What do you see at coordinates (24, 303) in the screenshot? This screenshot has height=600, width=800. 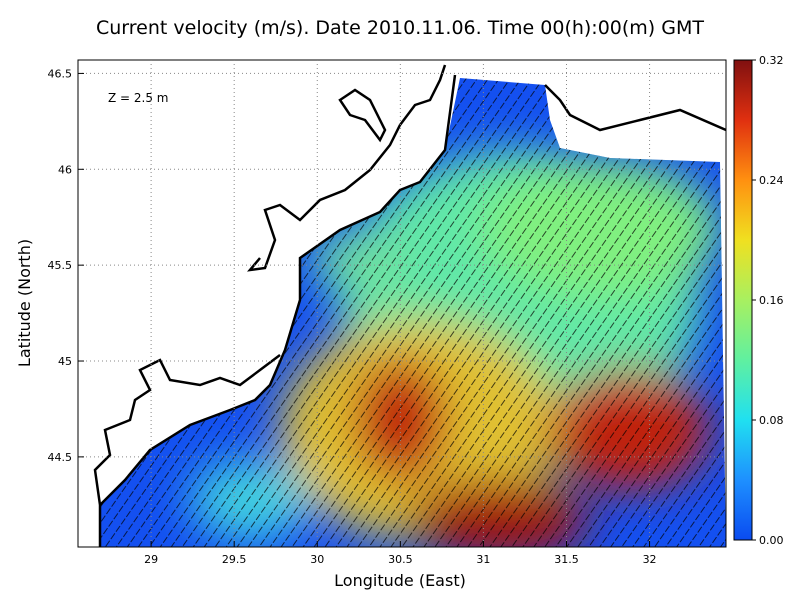 I see `y-axis-label: Latitude (North)` at bounding box center [24, 303].